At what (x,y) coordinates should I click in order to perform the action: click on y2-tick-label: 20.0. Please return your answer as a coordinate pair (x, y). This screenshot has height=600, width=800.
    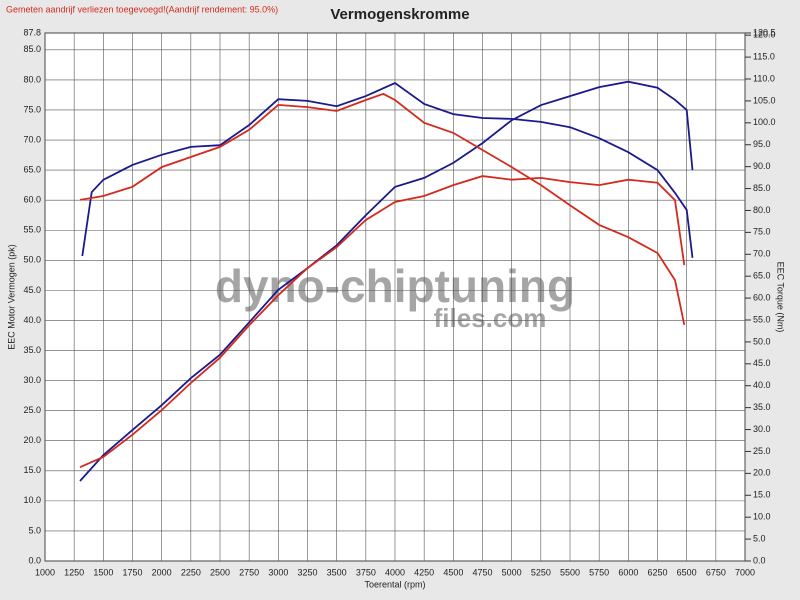
    Looking at the image, I should click on (762, 473).